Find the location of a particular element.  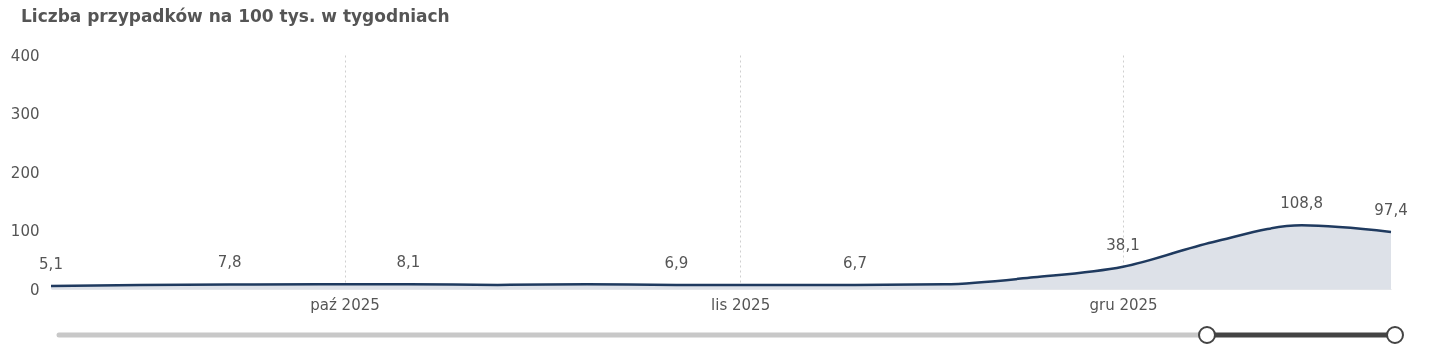

data-label: 6,7 is located at coordinates (855, 263).